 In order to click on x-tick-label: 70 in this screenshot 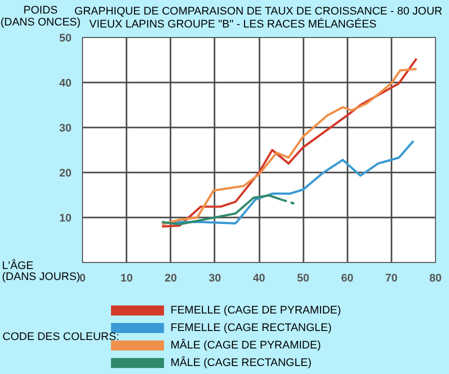, I will do `click(391, 278)`.